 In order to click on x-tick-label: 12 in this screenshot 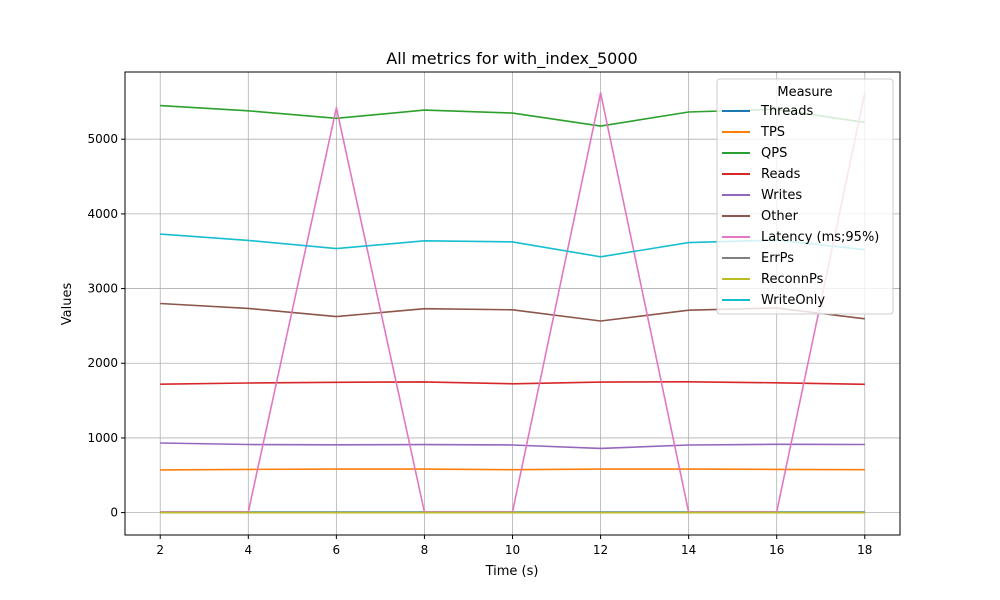, I will do `click(600, 550)`.